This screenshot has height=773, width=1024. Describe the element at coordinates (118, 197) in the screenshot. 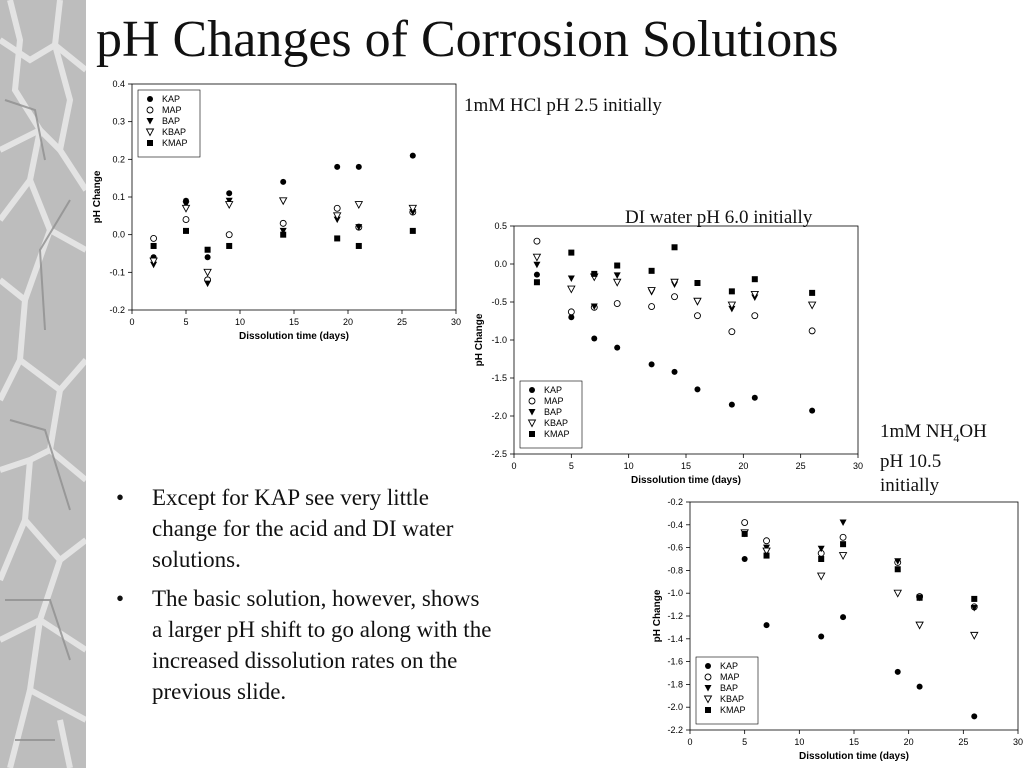

I see `y-tick-label: 0.1` at that location.